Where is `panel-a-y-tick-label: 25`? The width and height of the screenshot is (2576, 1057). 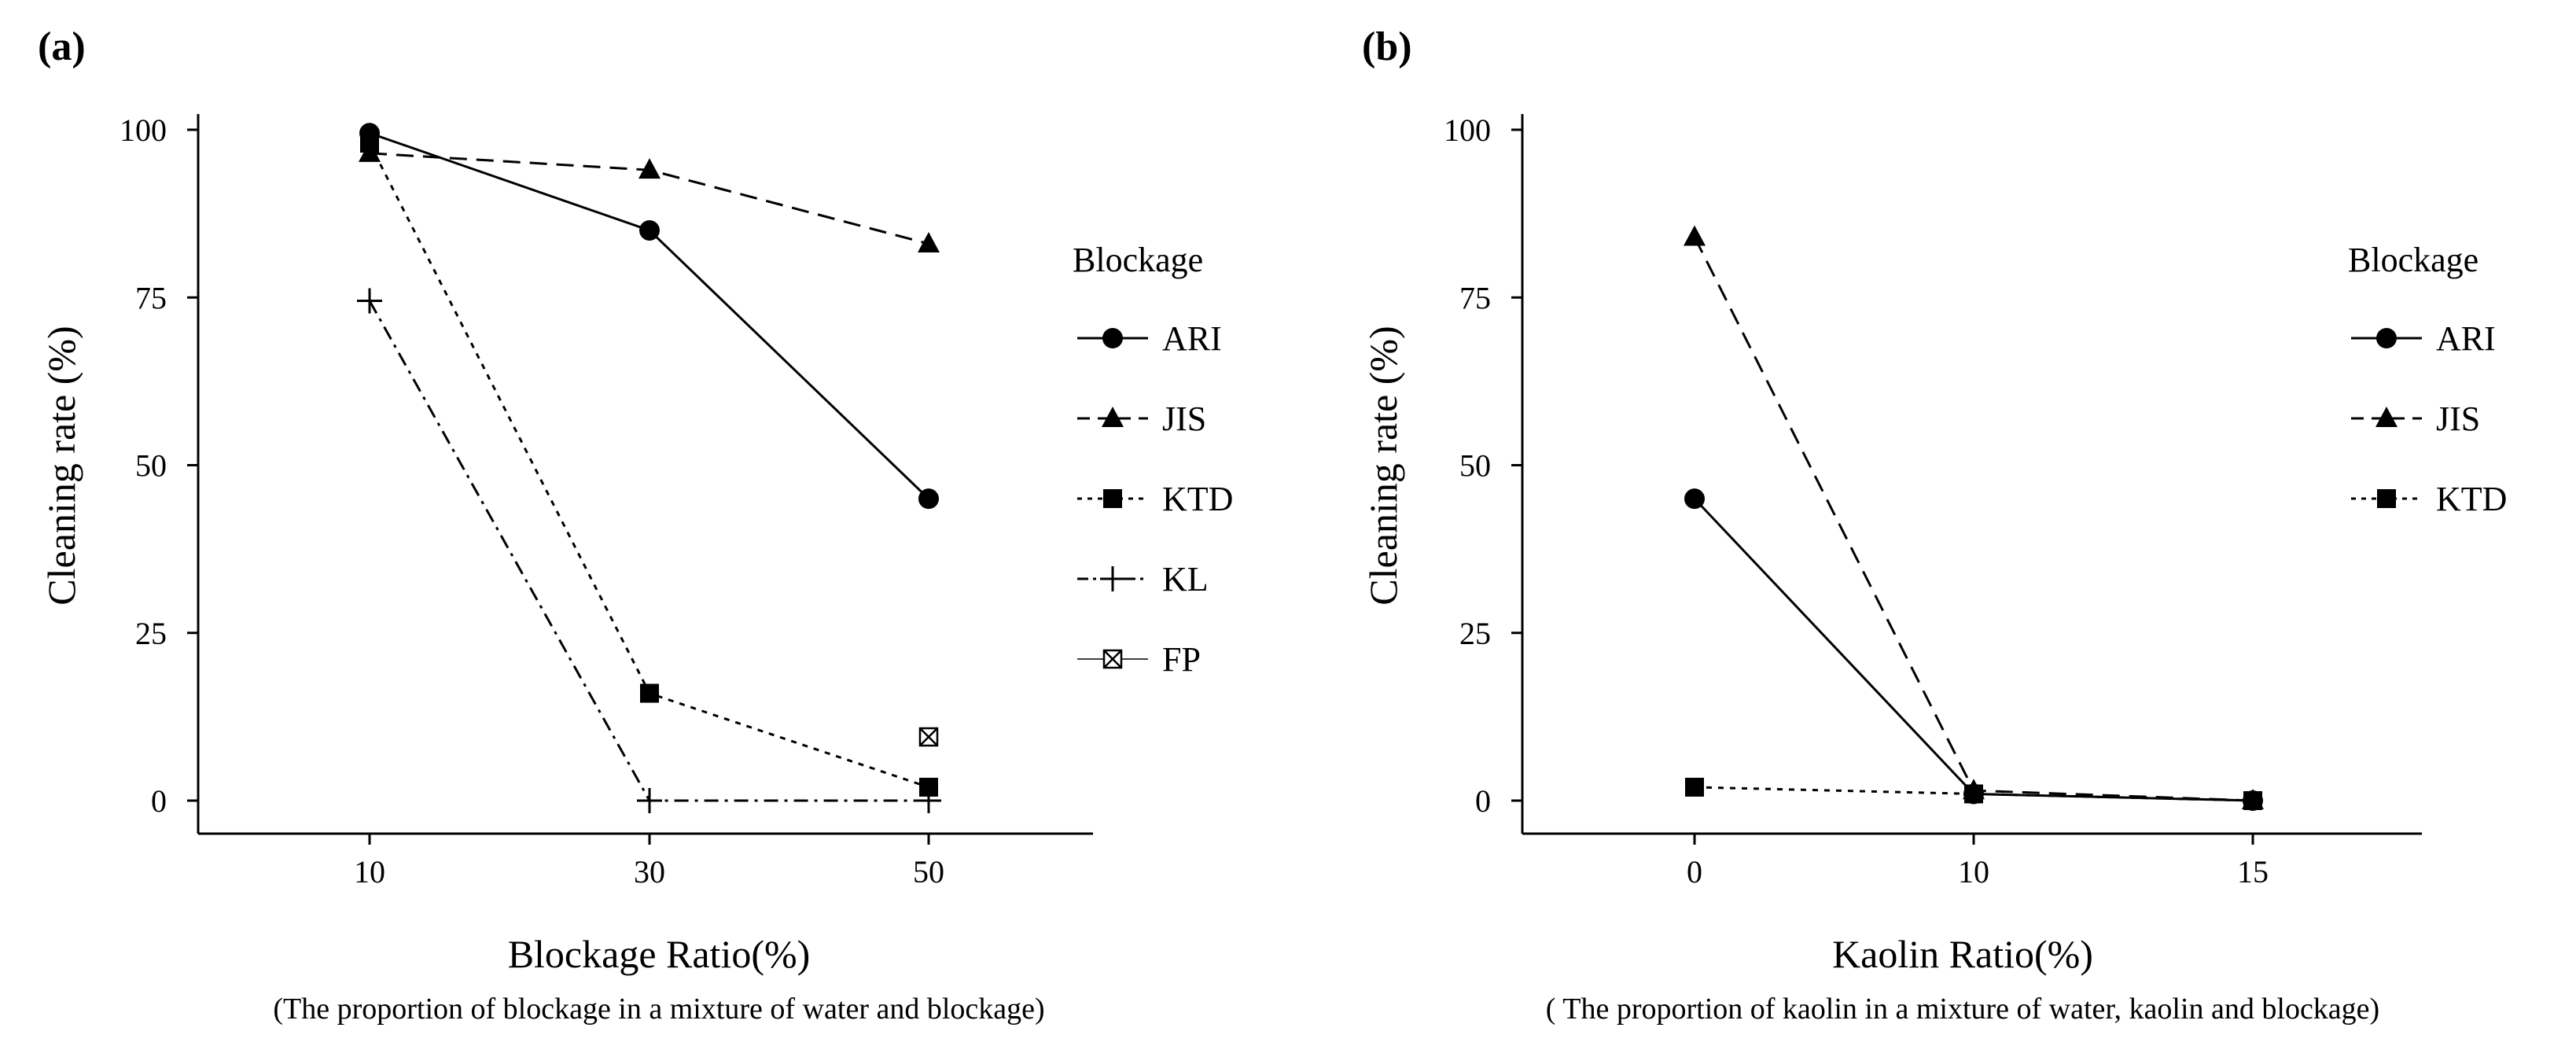 panel-a-y-tick-label: 25 is located at coordinates (151, 634).